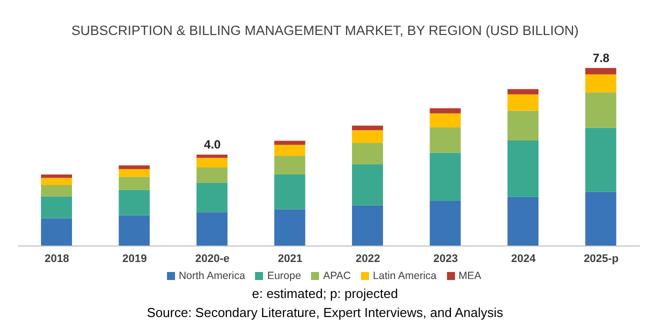  What do you see at coordinates (325, 313) in the screenshot?
I see `source-note: Source: Secondary Literature, Expert Interviews, and Analysis` at bounding box center [325, 313].